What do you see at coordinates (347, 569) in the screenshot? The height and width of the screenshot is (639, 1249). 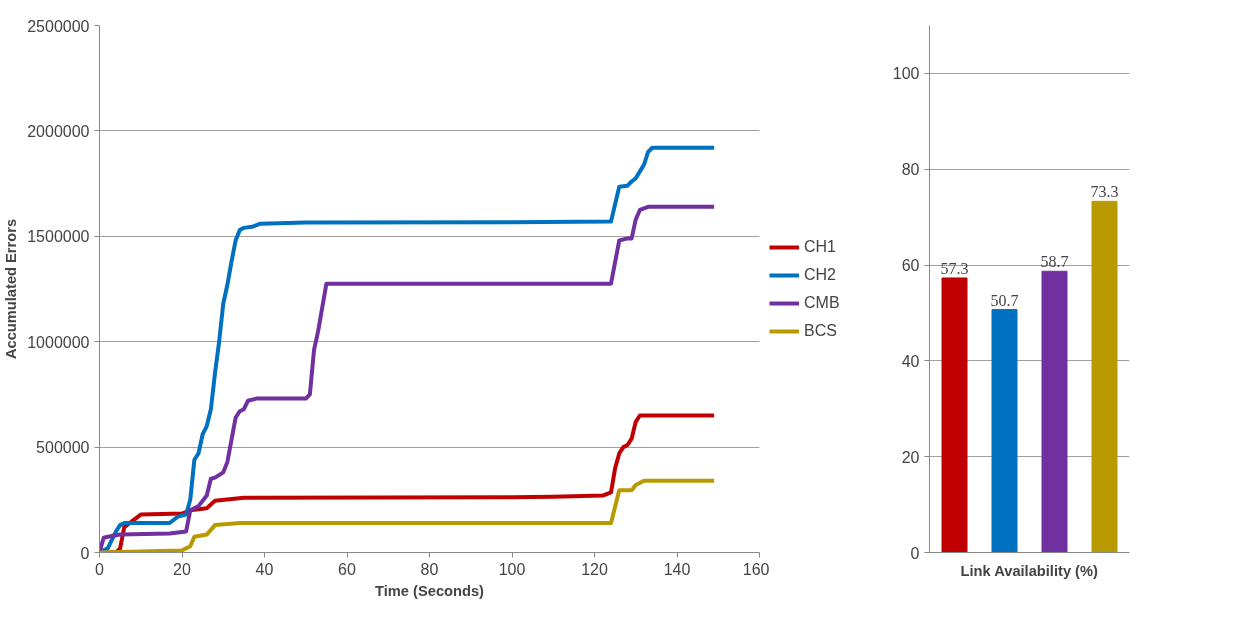 I see `x-tick-label: 60` at bounding box center [347, 569].